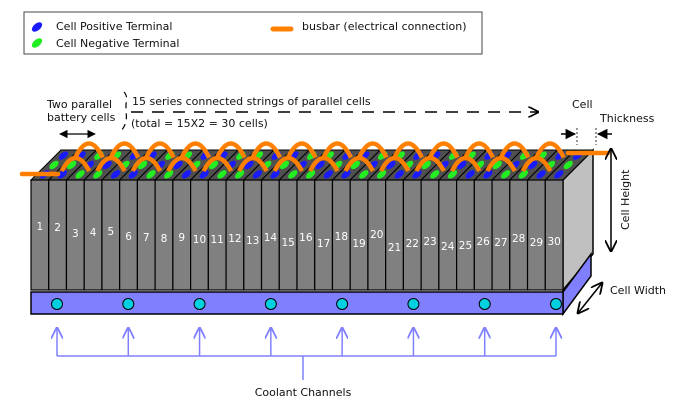  Describe the element at coordinates (297, 303) in the screenshot. I see `base-plate` at that location.